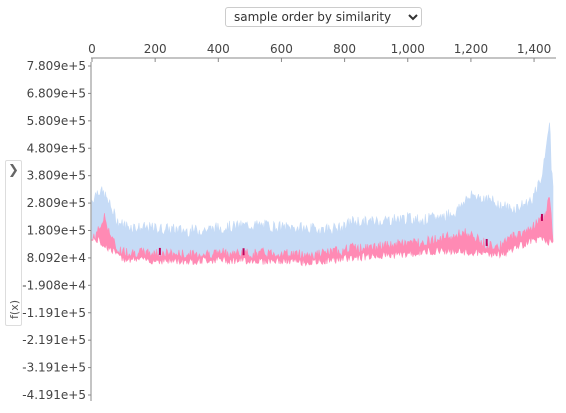 The width and height of the screenshot is (566, 413). Describe the element at coordinates (54, 395) in the screenshot. I see `y-tick-label: -4.191e+5` at that location.